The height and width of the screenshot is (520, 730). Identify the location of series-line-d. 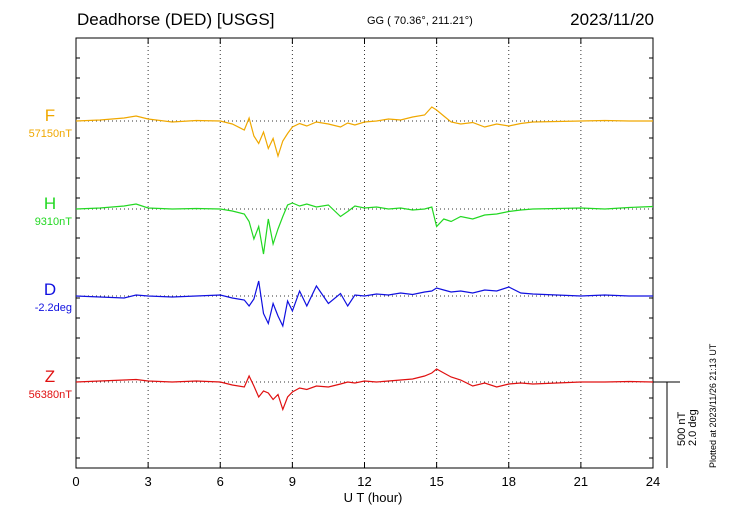
(364, 304).